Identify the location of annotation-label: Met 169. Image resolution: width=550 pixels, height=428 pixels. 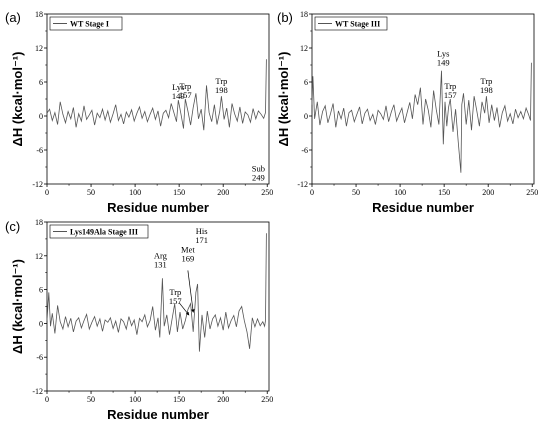
(188, 253).